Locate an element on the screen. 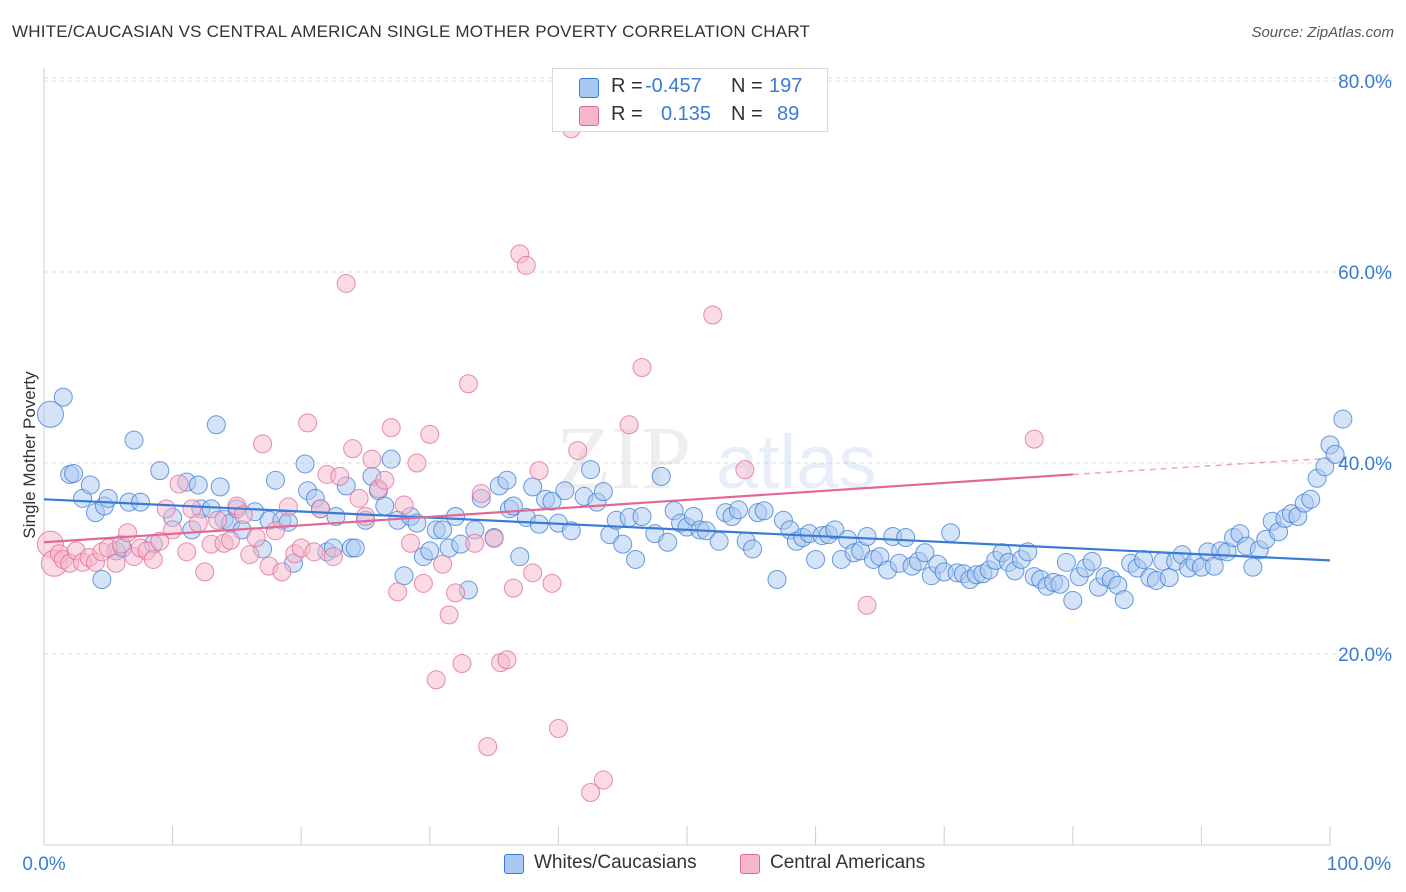 The image size is (1406, 892). y-tick-label: 40.0% is located at coordinates (1365, 464).